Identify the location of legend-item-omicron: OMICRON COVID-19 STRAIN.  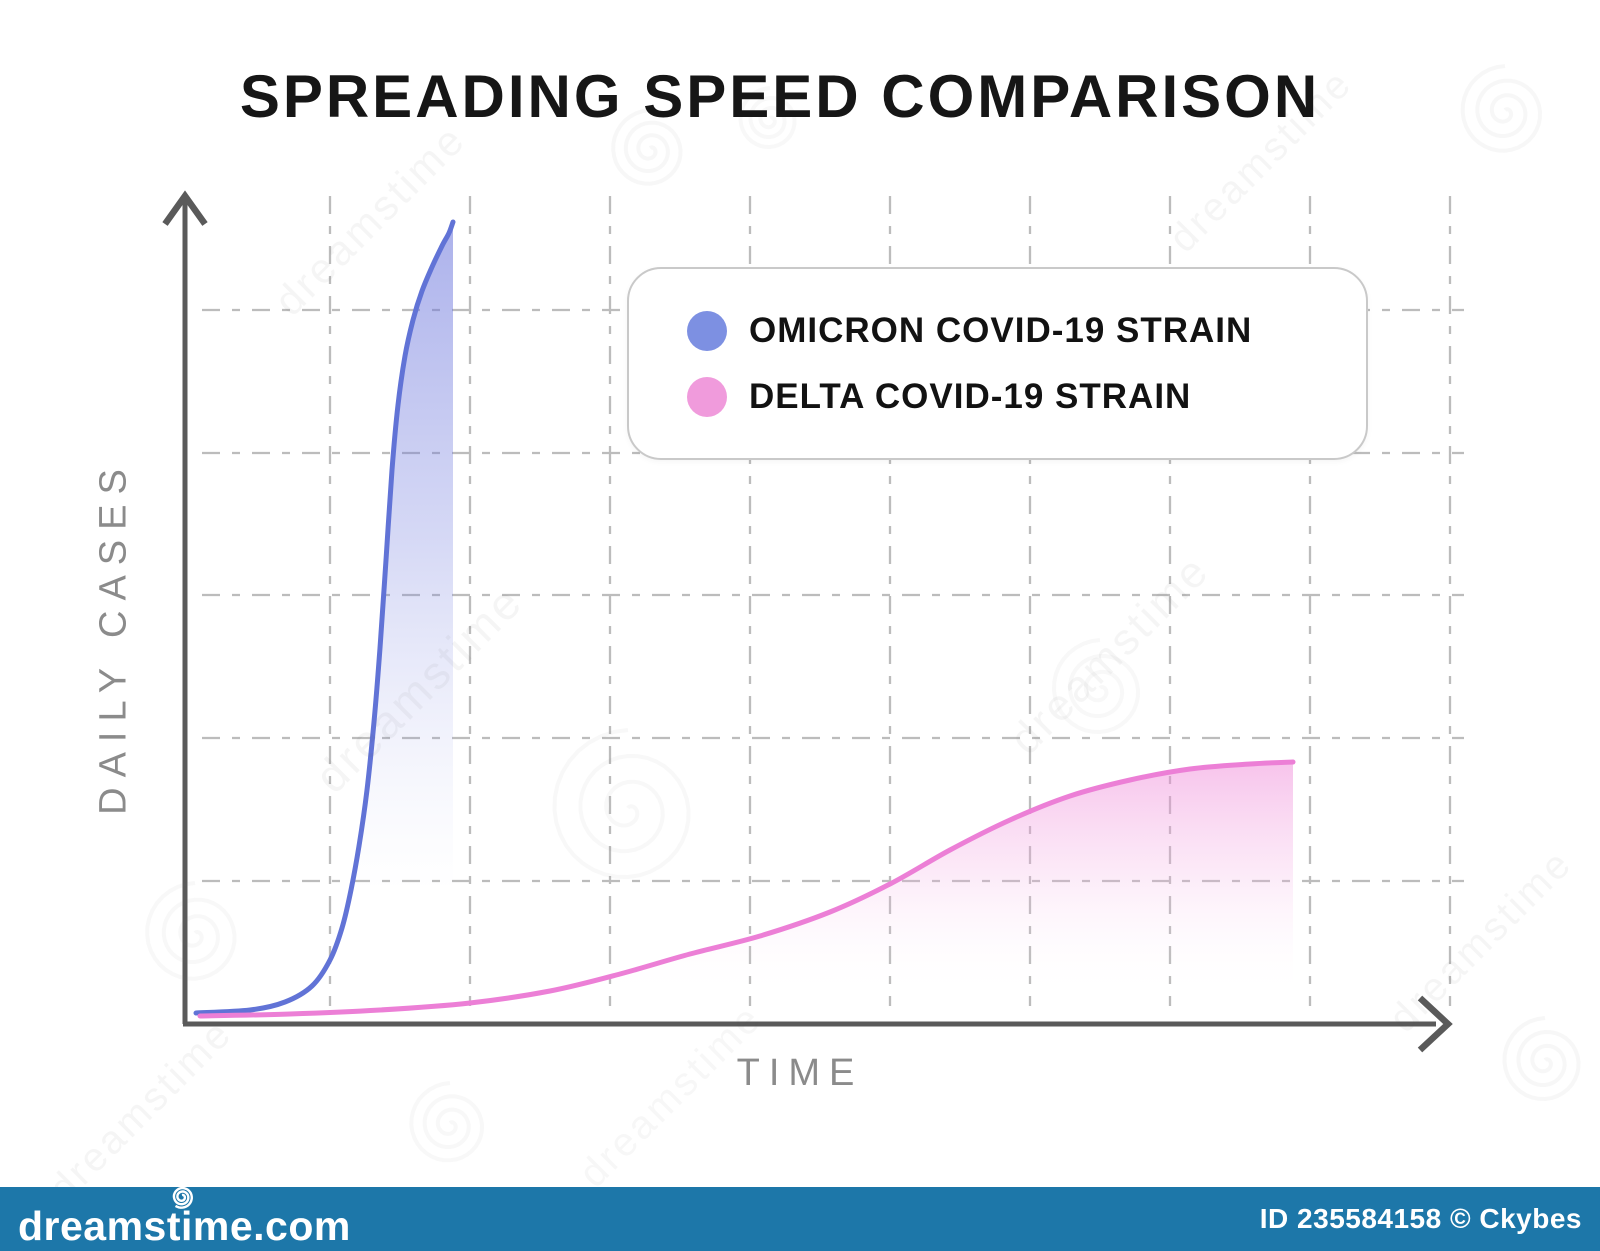
(1026, 330).